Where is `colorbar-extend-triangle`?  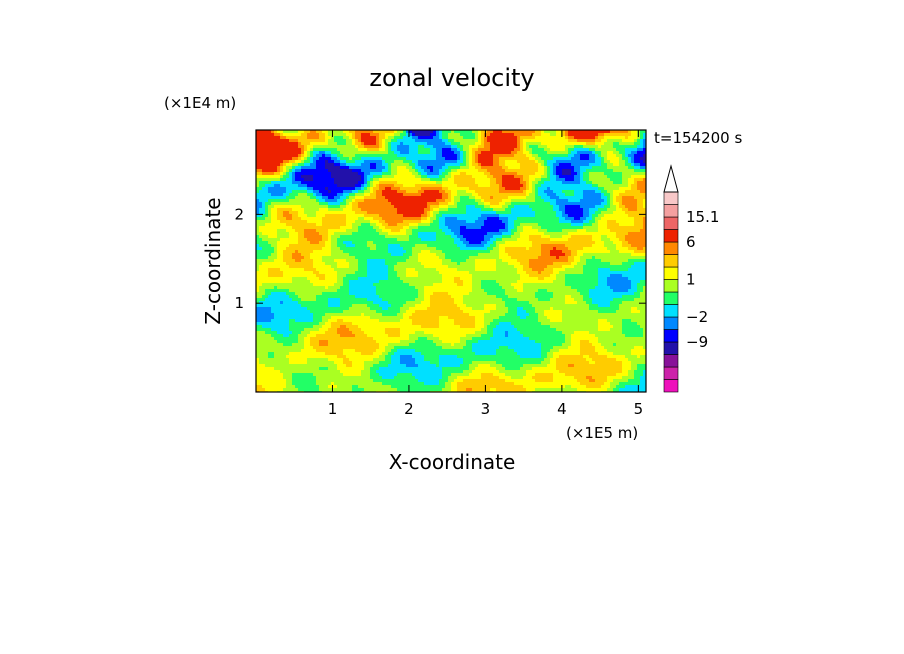 colorbar-extend-triangle is located at coordinates (671, 178).